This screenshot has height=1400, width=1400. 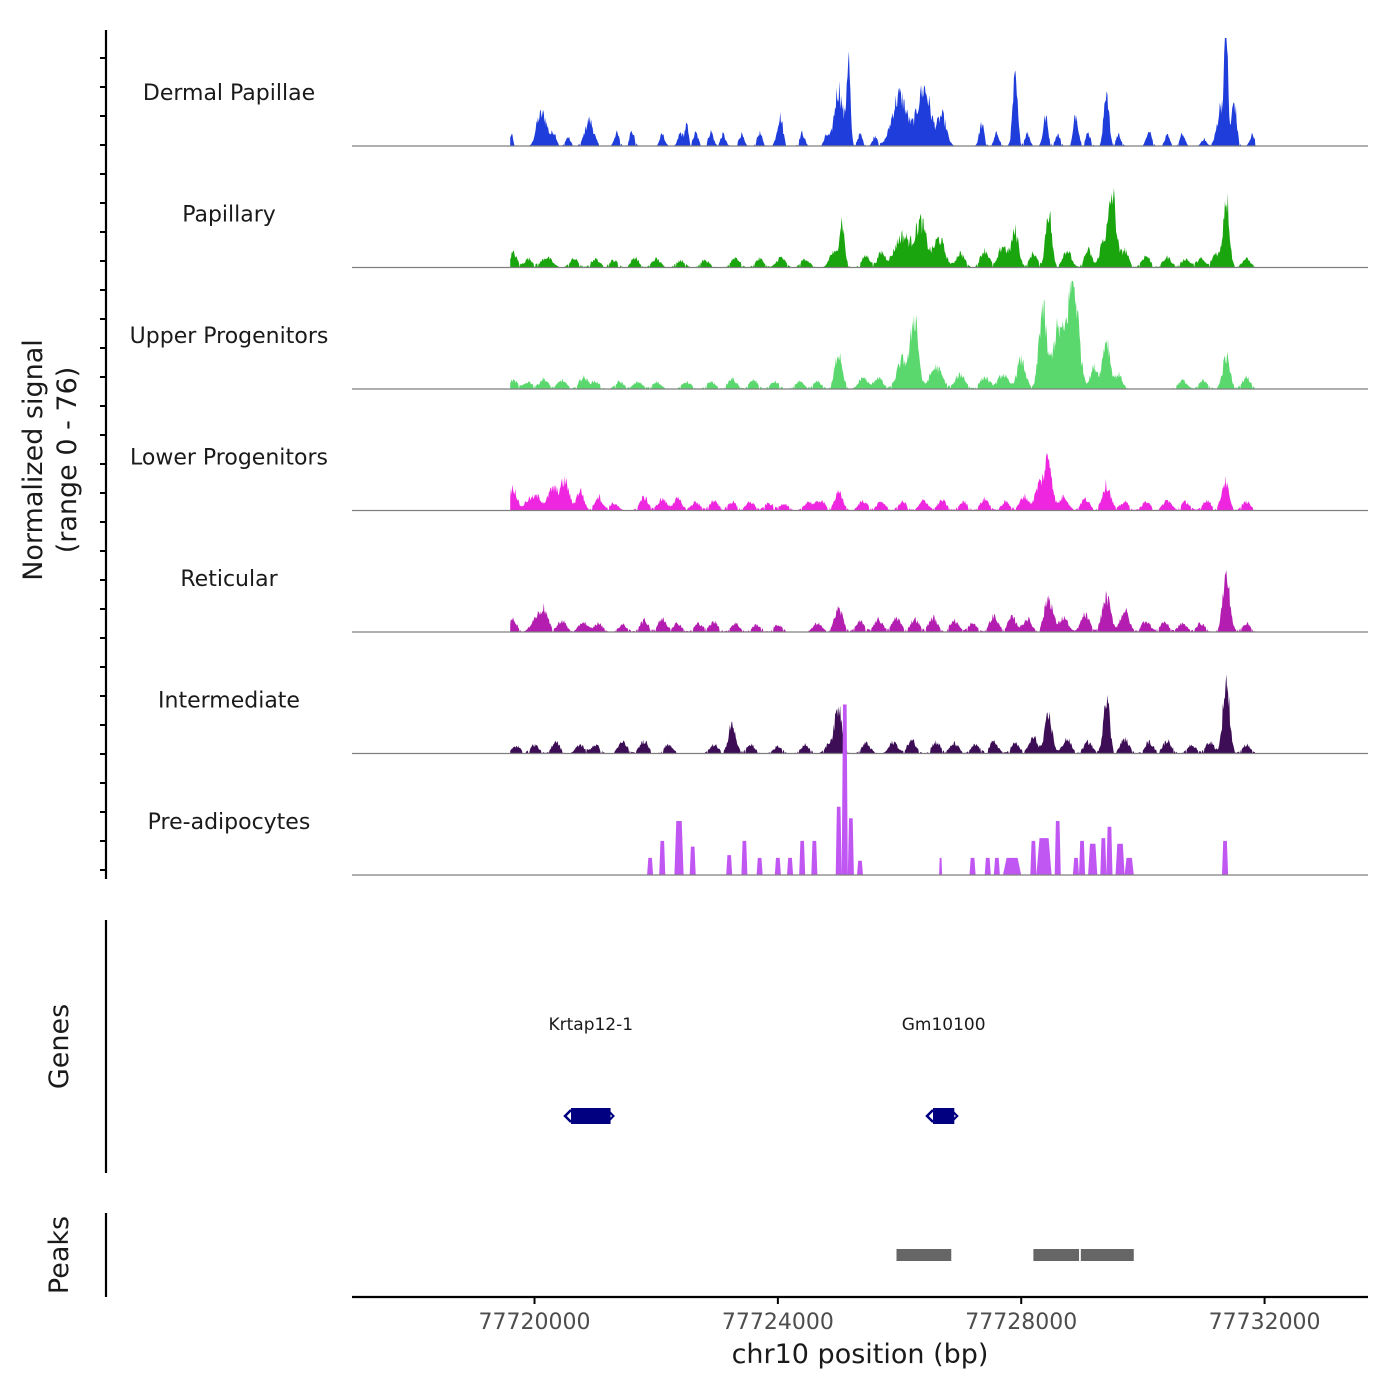 I want to click on track-pre-adipocytes, so click(x=860, y=790).